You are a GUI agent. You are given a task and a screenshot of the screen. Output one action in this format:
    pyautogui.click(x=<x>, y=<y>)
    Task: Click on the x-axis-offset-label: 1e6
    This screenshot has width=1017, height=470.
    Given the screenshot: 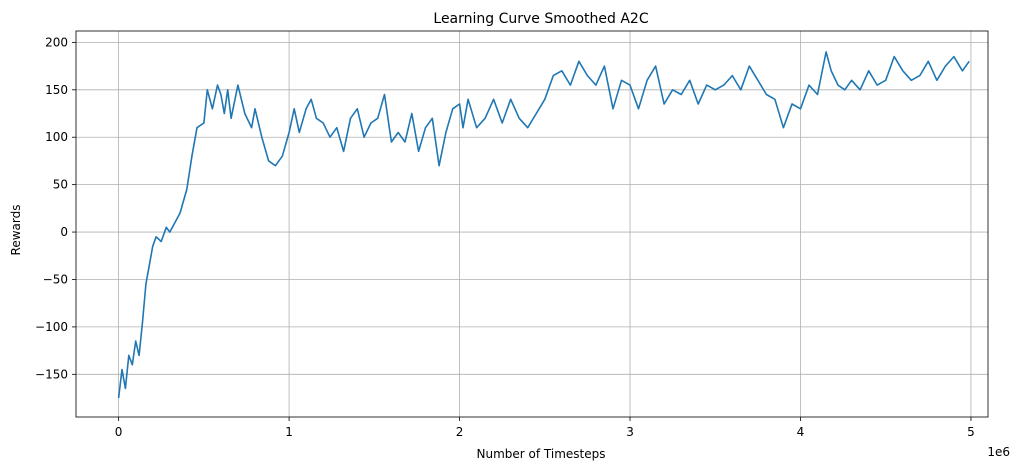 What is the action you would take?
    pyautogui.click(x=998, y=452)
    